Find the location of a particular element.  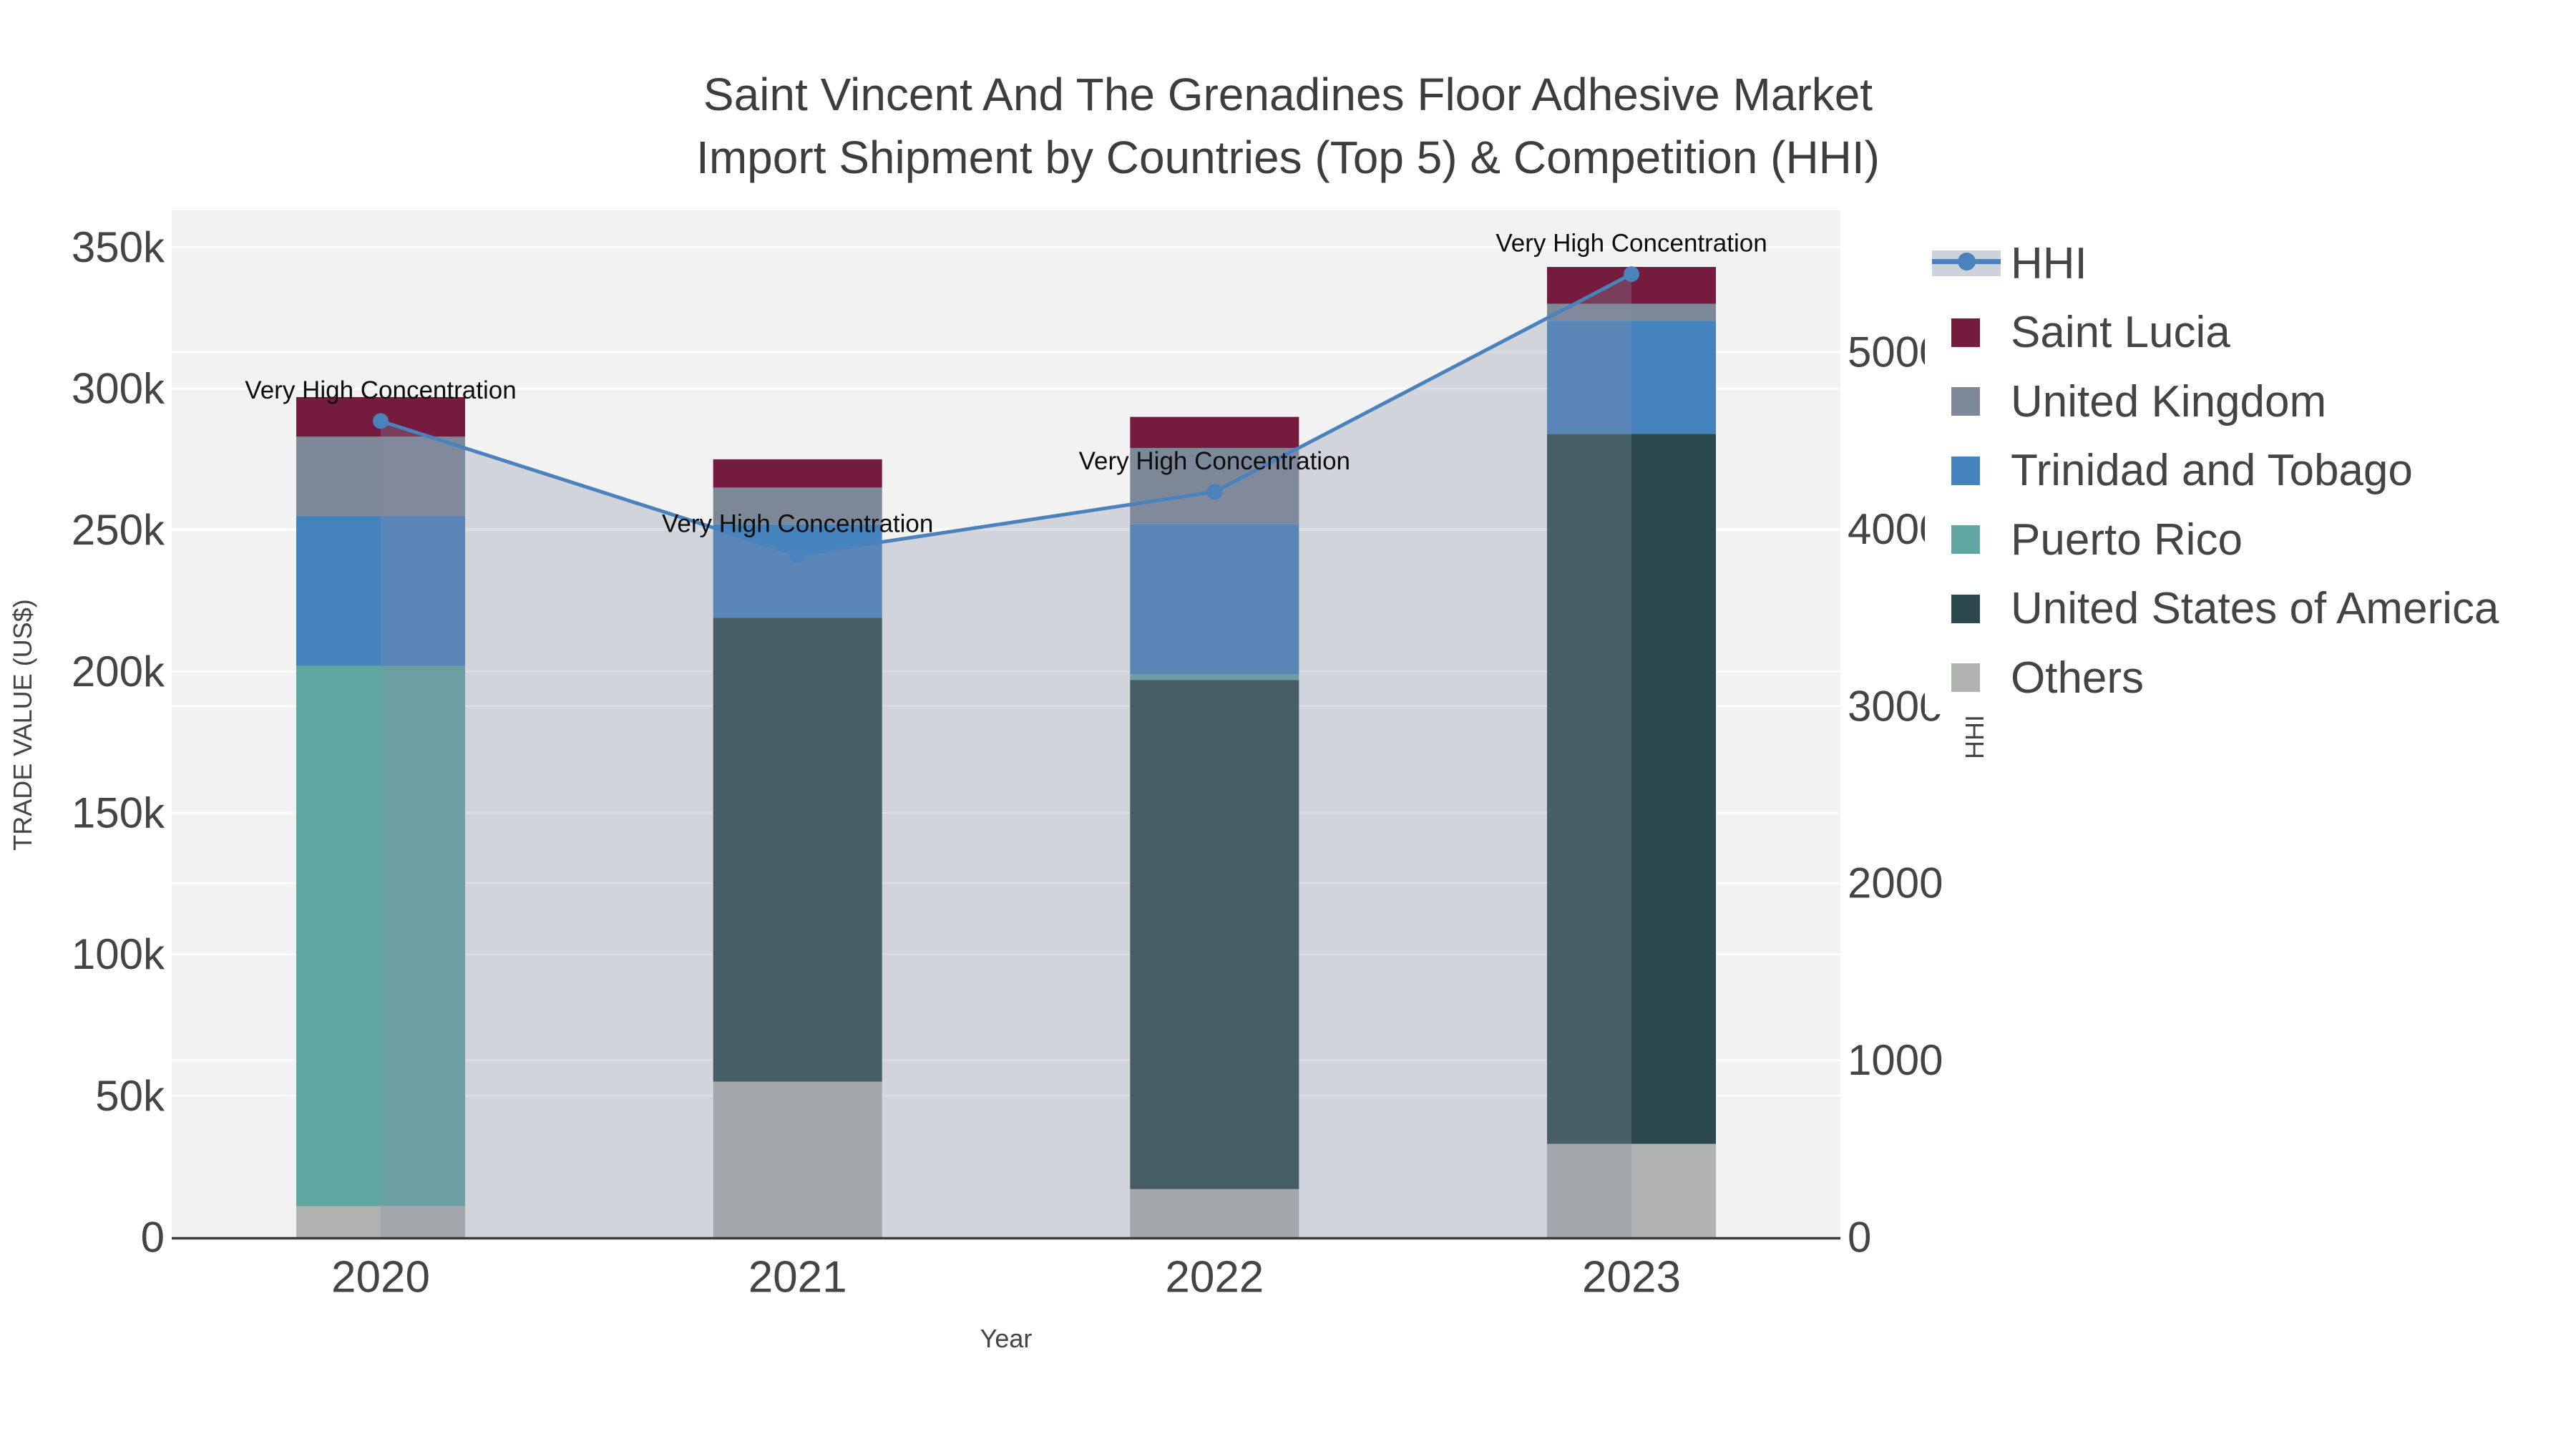

x-tick-label-2023: 2023 is located at coordinates (1631, 1277).